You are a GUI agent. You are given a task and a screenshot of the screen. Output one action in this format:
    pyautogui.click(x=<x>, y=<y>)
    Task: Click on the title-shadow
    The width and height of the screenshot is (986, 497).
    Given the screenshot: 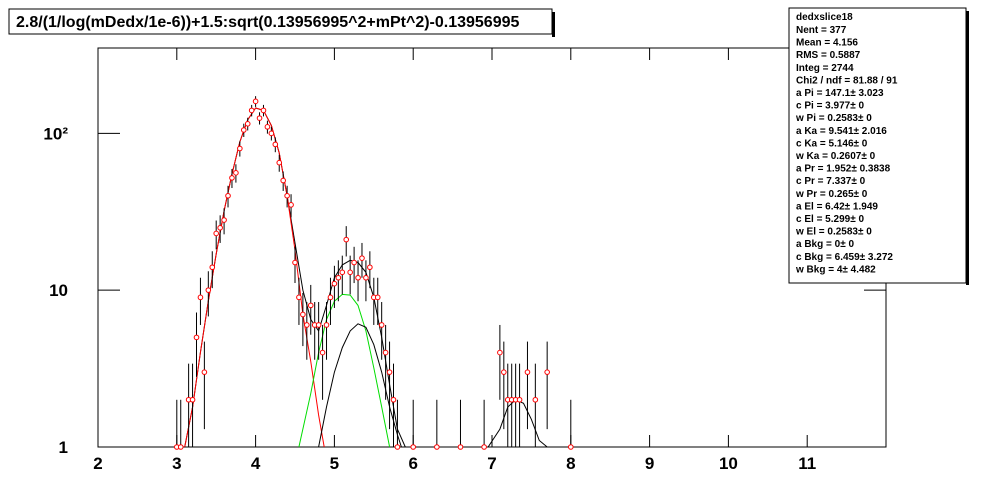 What is the action you would take?
    pyautogui.click(x=553, y=24)
    